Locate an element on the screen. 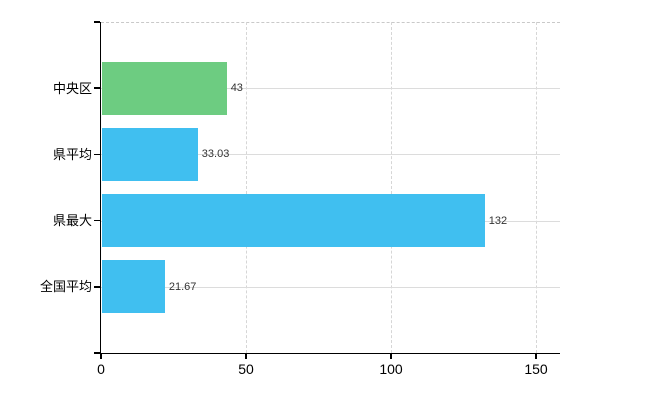 The width and height of the screenshot is (650, 400). bar-value-label: 43 is located at coordinates (236, 88).